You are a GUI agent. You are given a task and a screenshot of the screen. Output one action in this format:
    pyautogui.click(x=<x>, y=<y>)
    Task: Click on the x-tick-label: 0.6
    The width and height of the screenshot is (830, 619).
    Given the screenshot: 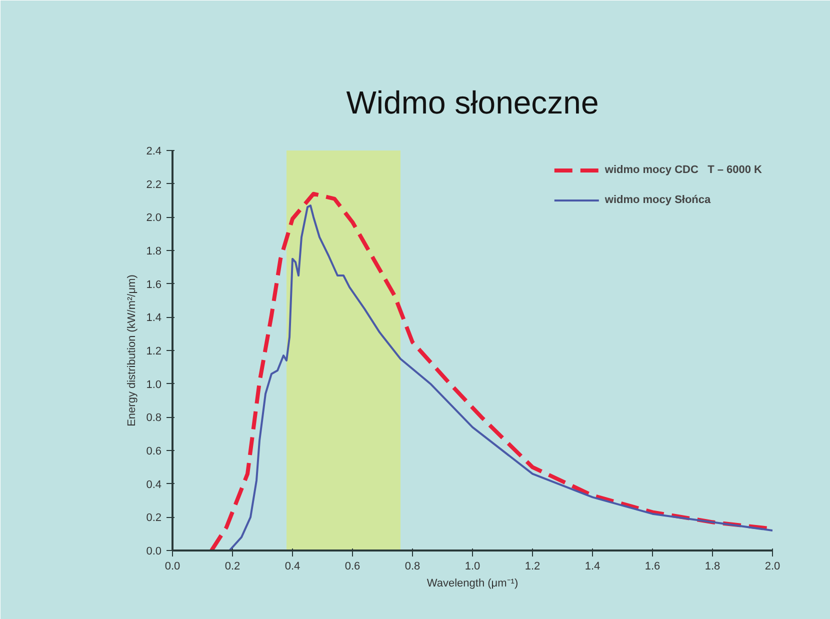 What is the action you would take?
    pyautogui.click(x=352, y=566)
    